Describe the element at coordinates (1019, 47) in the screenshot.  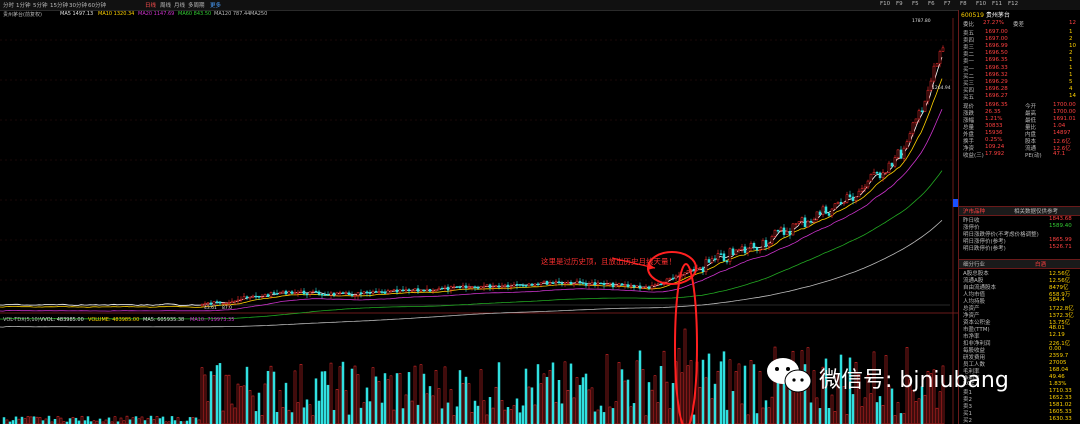
I see `ask-row: 卖三 1696.99 10` at that location.